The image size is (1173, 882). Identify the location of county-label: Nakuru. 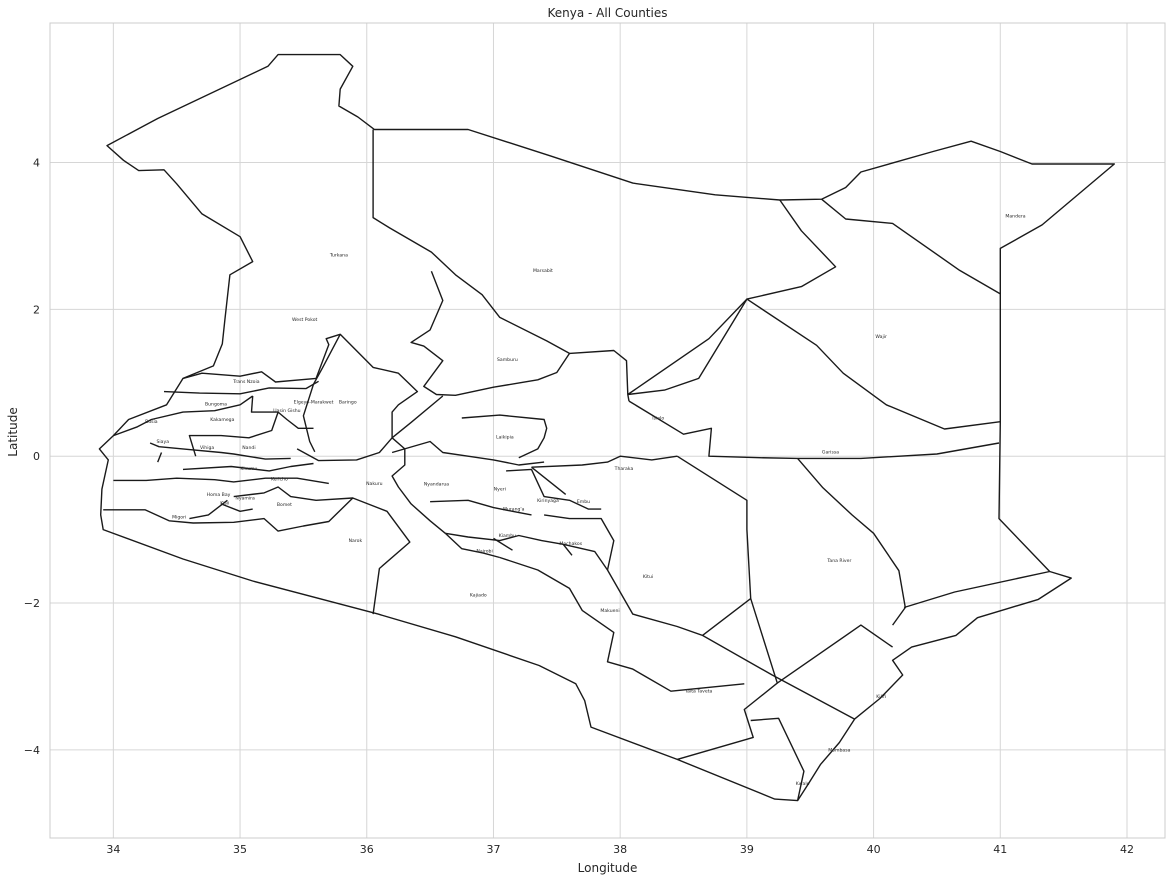
(374, 484).